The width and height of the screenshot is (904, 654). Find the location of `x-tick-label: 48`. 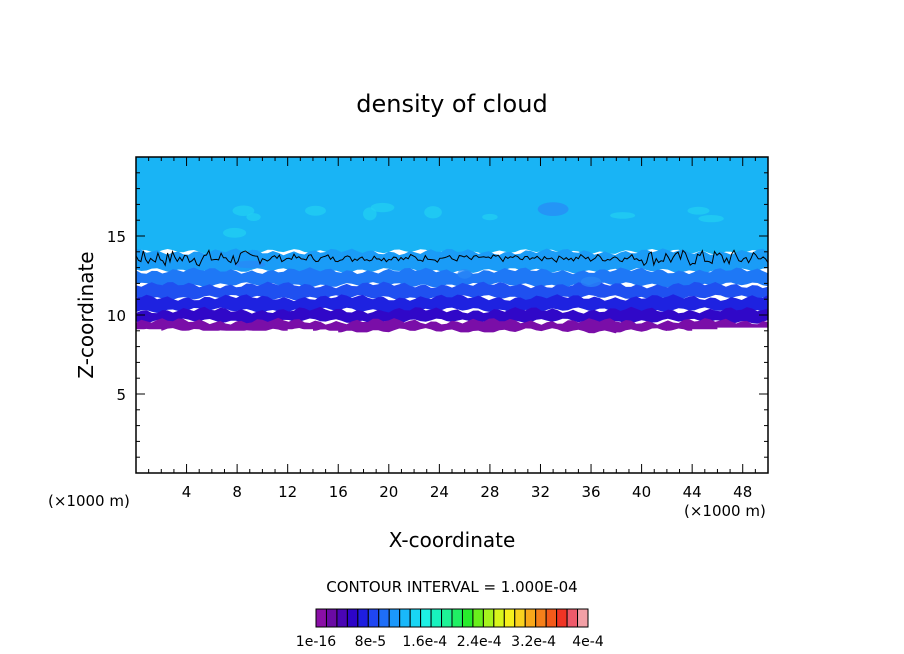

x-tick-label: 48 is located at coordinates (742, 492).